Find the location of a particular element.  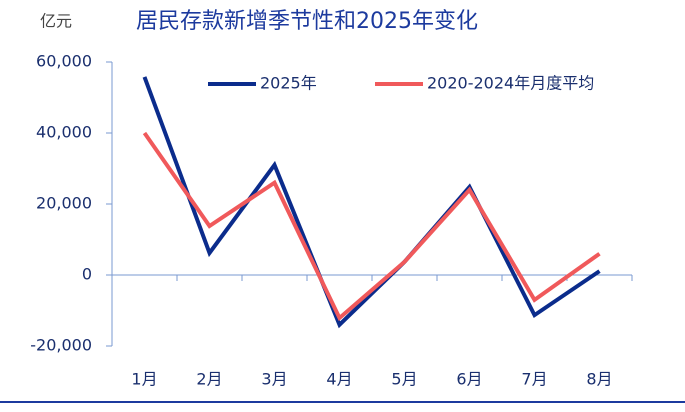

x-tick-label: 3月 is located at coordinates (274, 379).